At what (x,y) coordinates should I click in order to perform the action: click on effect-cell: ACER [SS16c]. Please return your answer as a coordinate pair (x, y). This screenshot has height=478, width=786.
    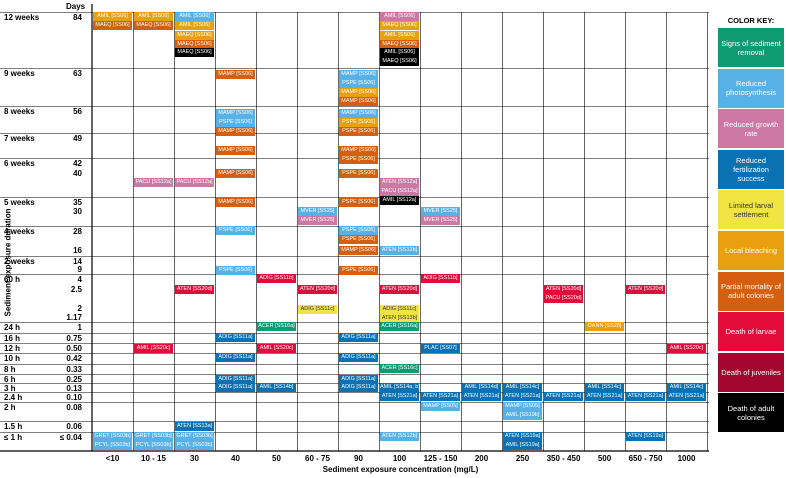
    Looking at the image, I should click on (399, 368).